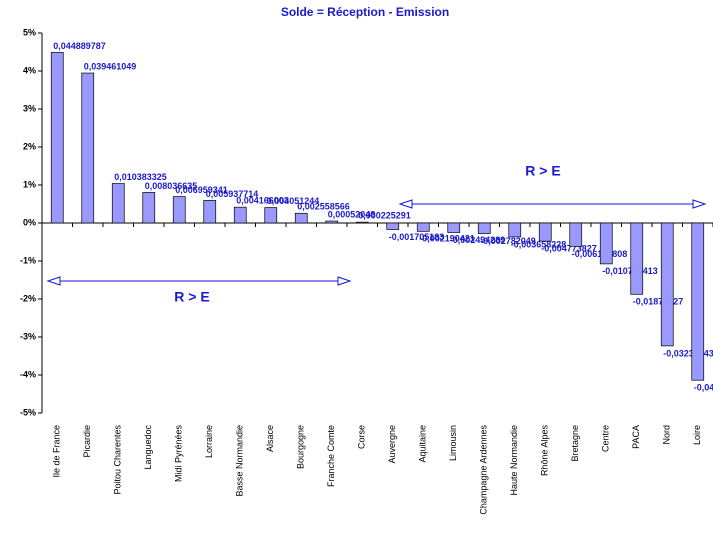 The image size is (713, 533). What do you see at coordinates (323, 207) in the screenshot?
I see `value-label: 0,002558566` at bounding box center [323, 207].